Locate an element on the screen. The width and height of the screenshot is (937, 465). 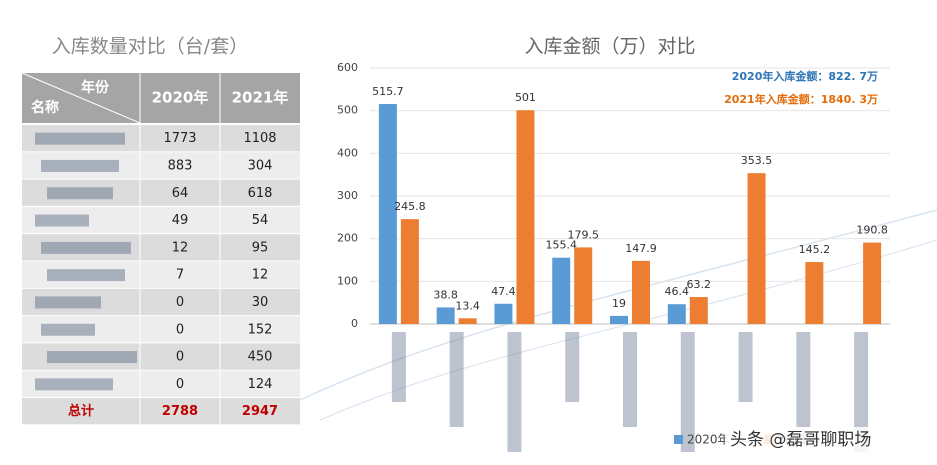
data-label: 46.4 is located at coordinates (677, 291).